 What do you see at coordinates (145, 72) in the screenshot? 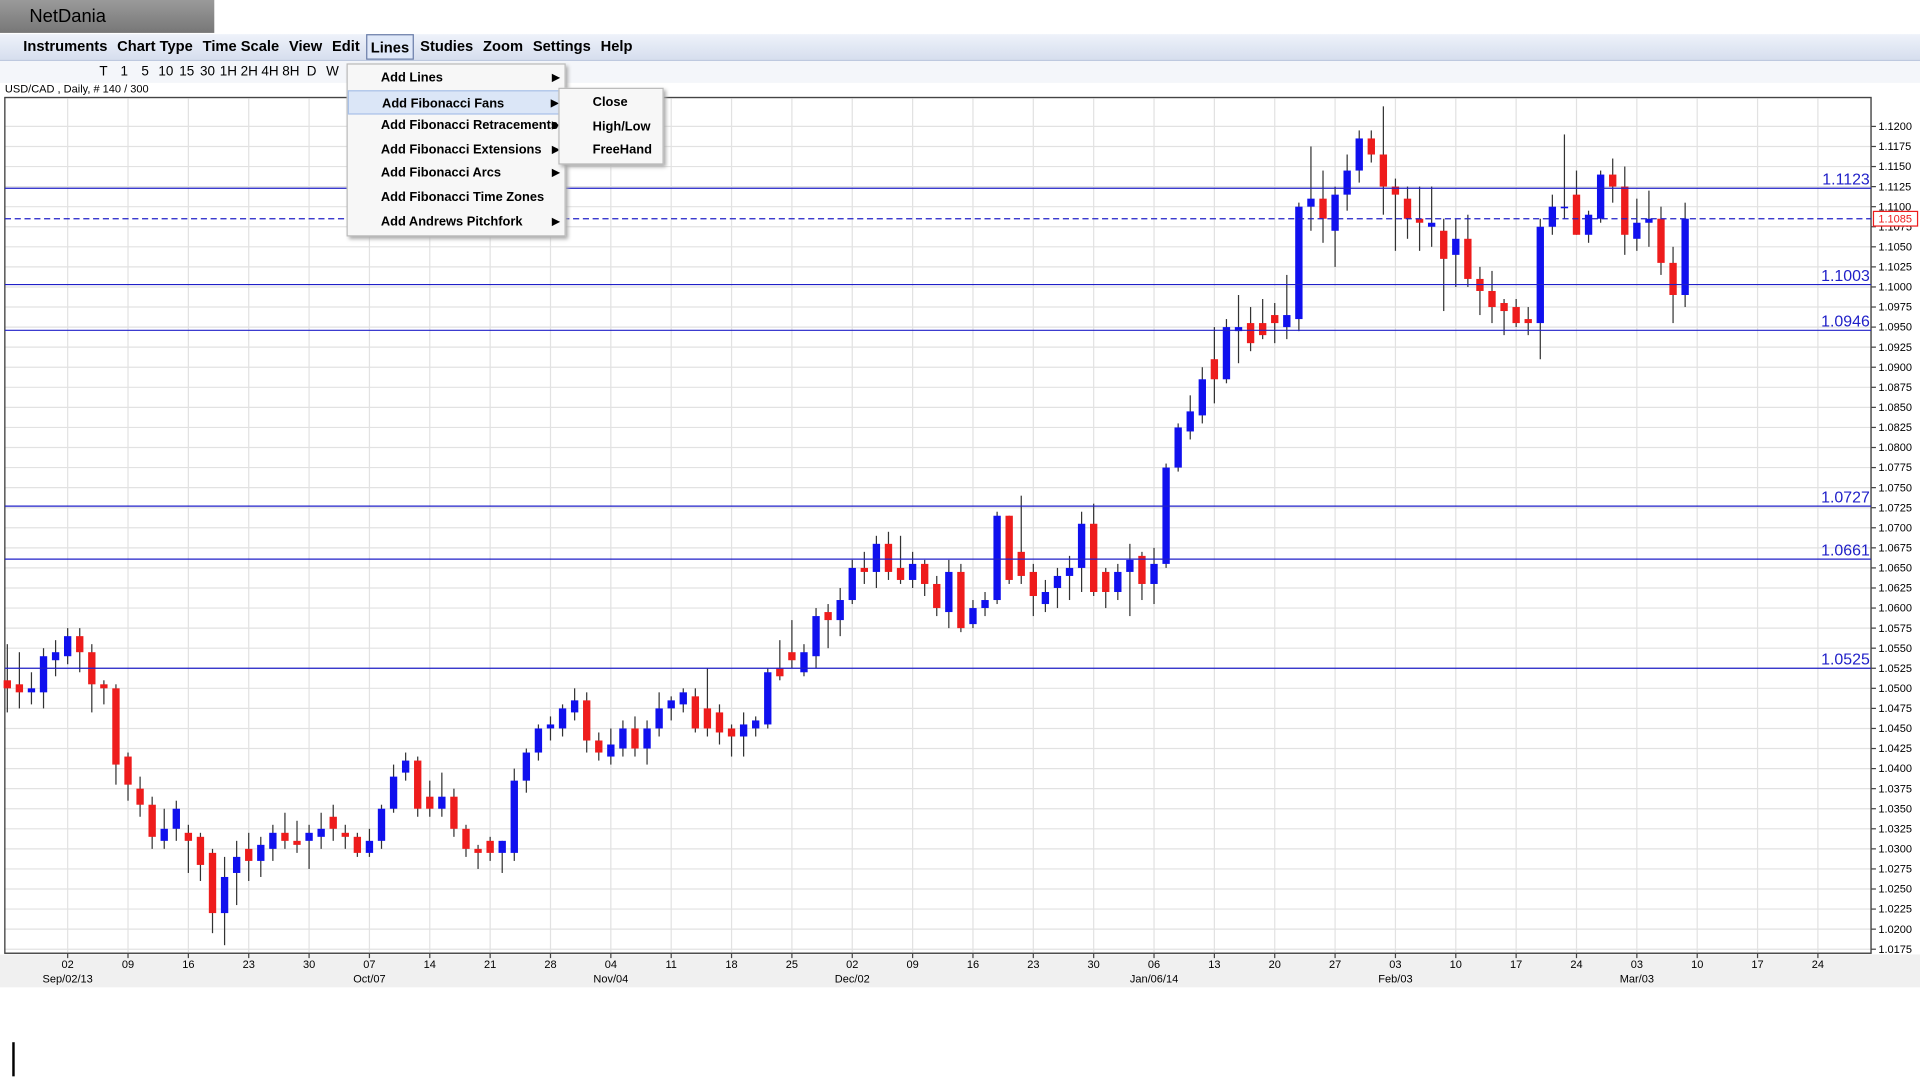
I see `toolbar-button: 5` at bounding box center [145, 72].